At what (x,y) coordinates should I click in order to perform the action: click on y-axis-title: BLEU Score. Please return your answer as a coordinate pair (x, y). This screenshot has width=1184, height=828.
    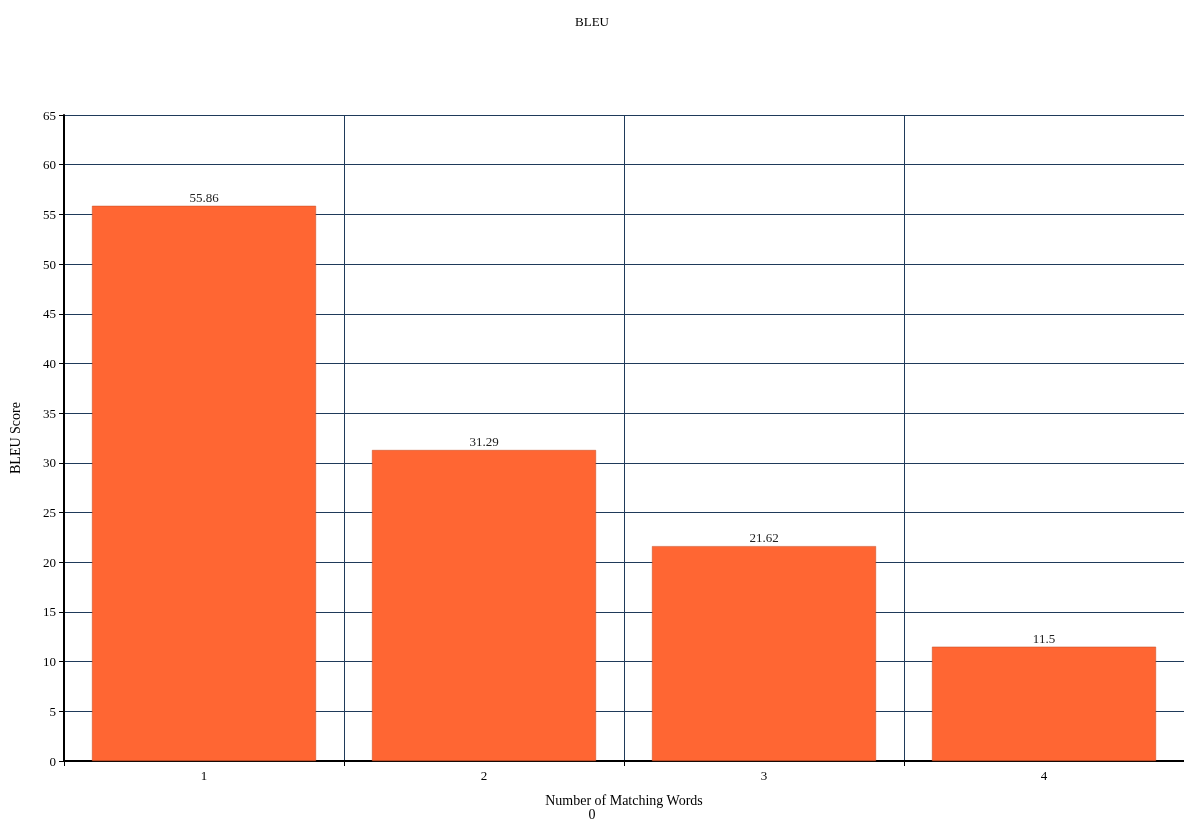
    Looking at the image, I should click on (15, 438).